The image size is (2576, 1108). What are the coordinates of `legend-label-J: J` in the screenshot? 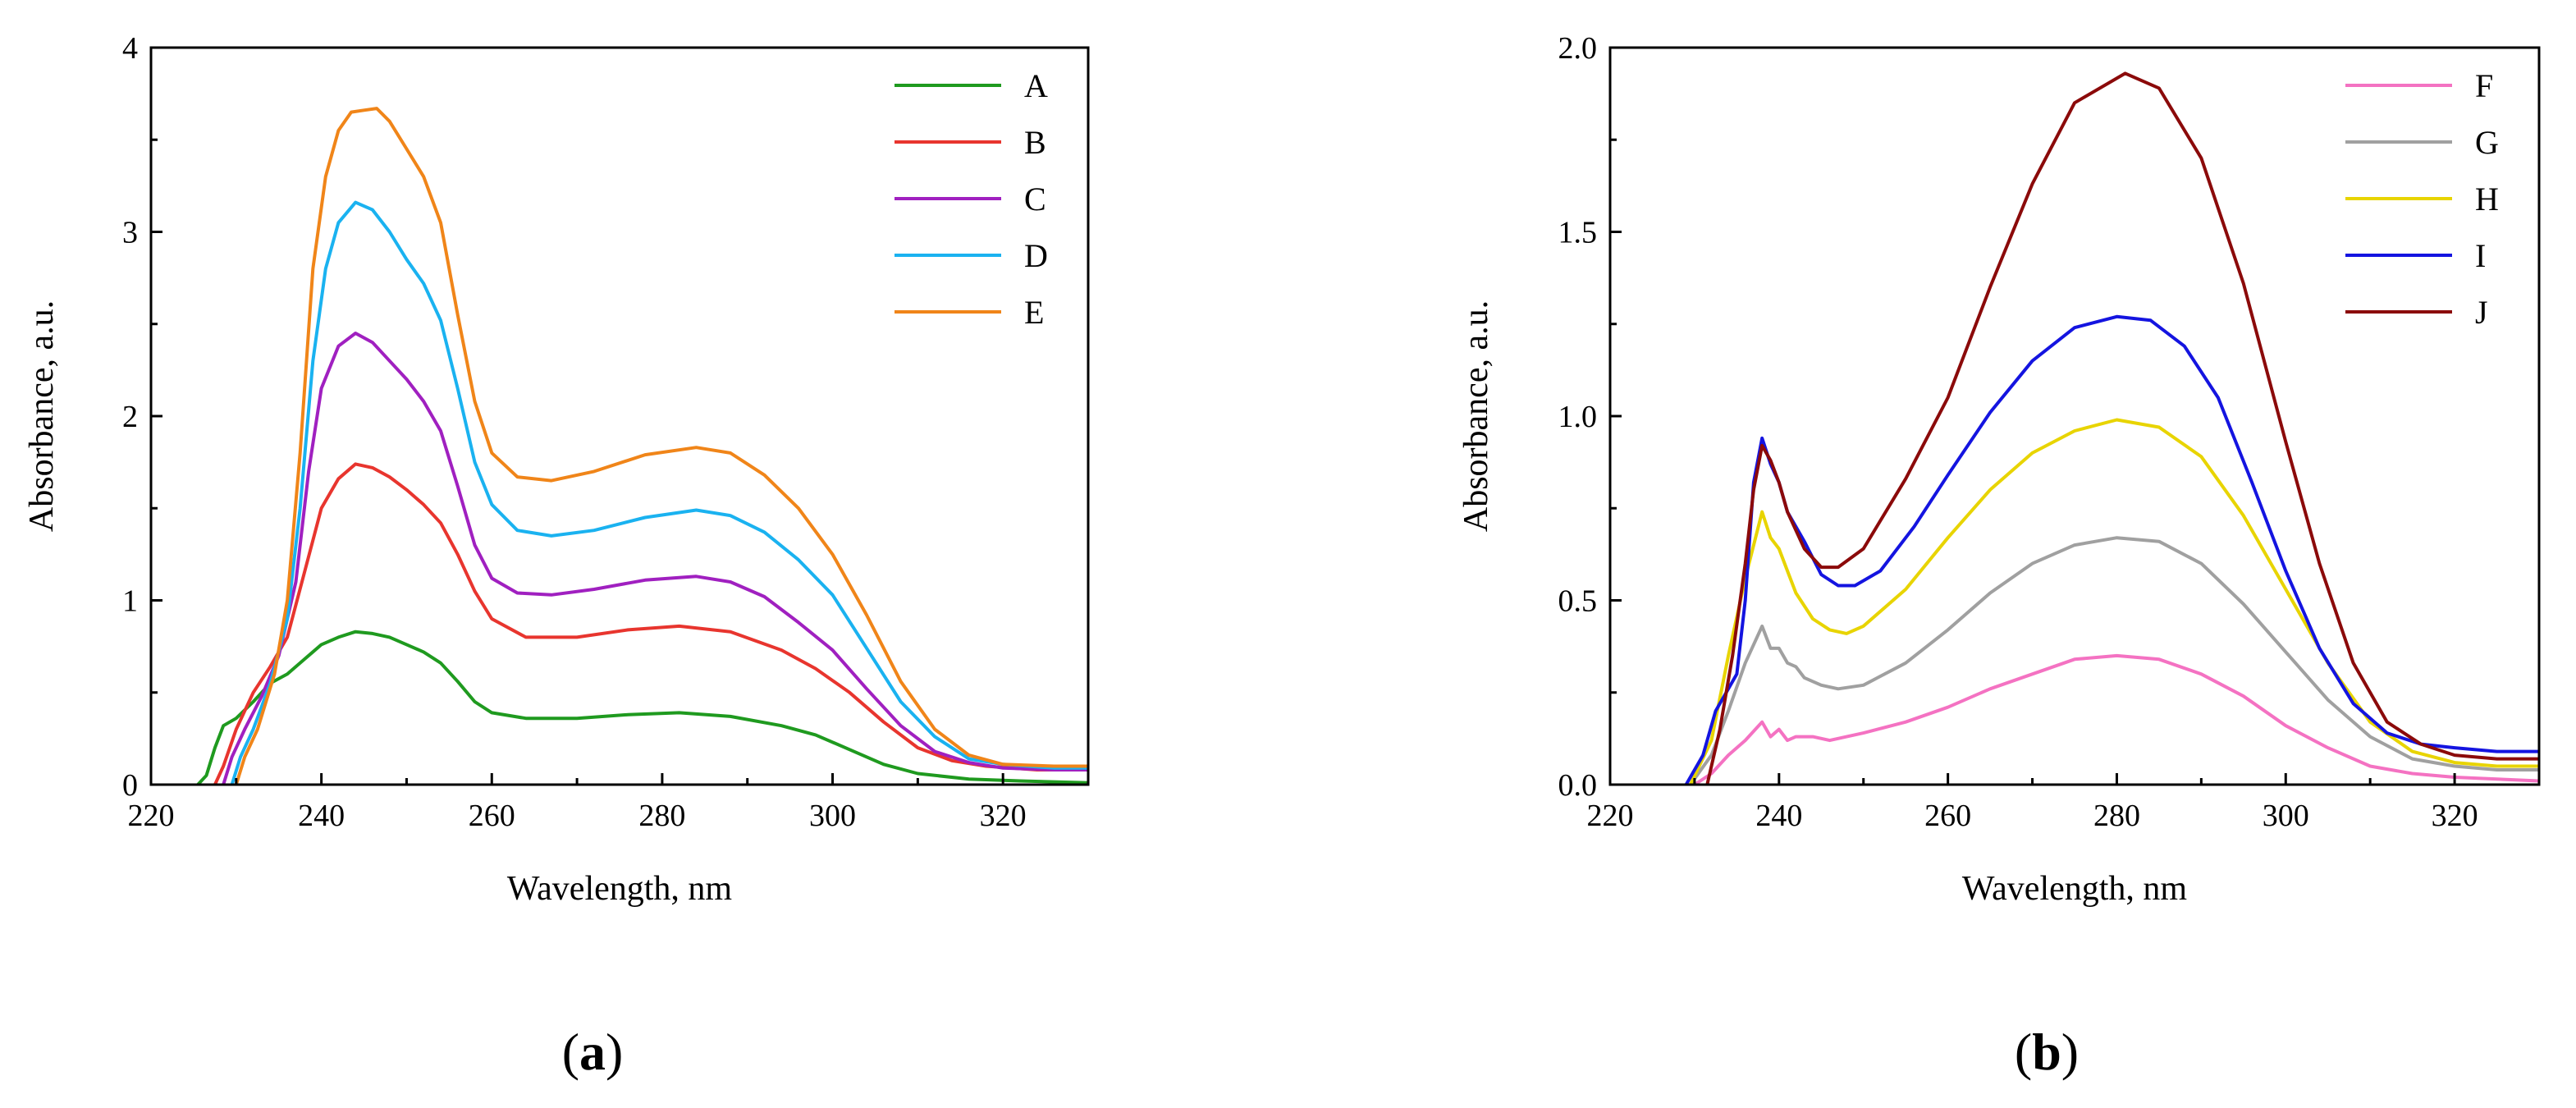 It's located at (2481, 312).